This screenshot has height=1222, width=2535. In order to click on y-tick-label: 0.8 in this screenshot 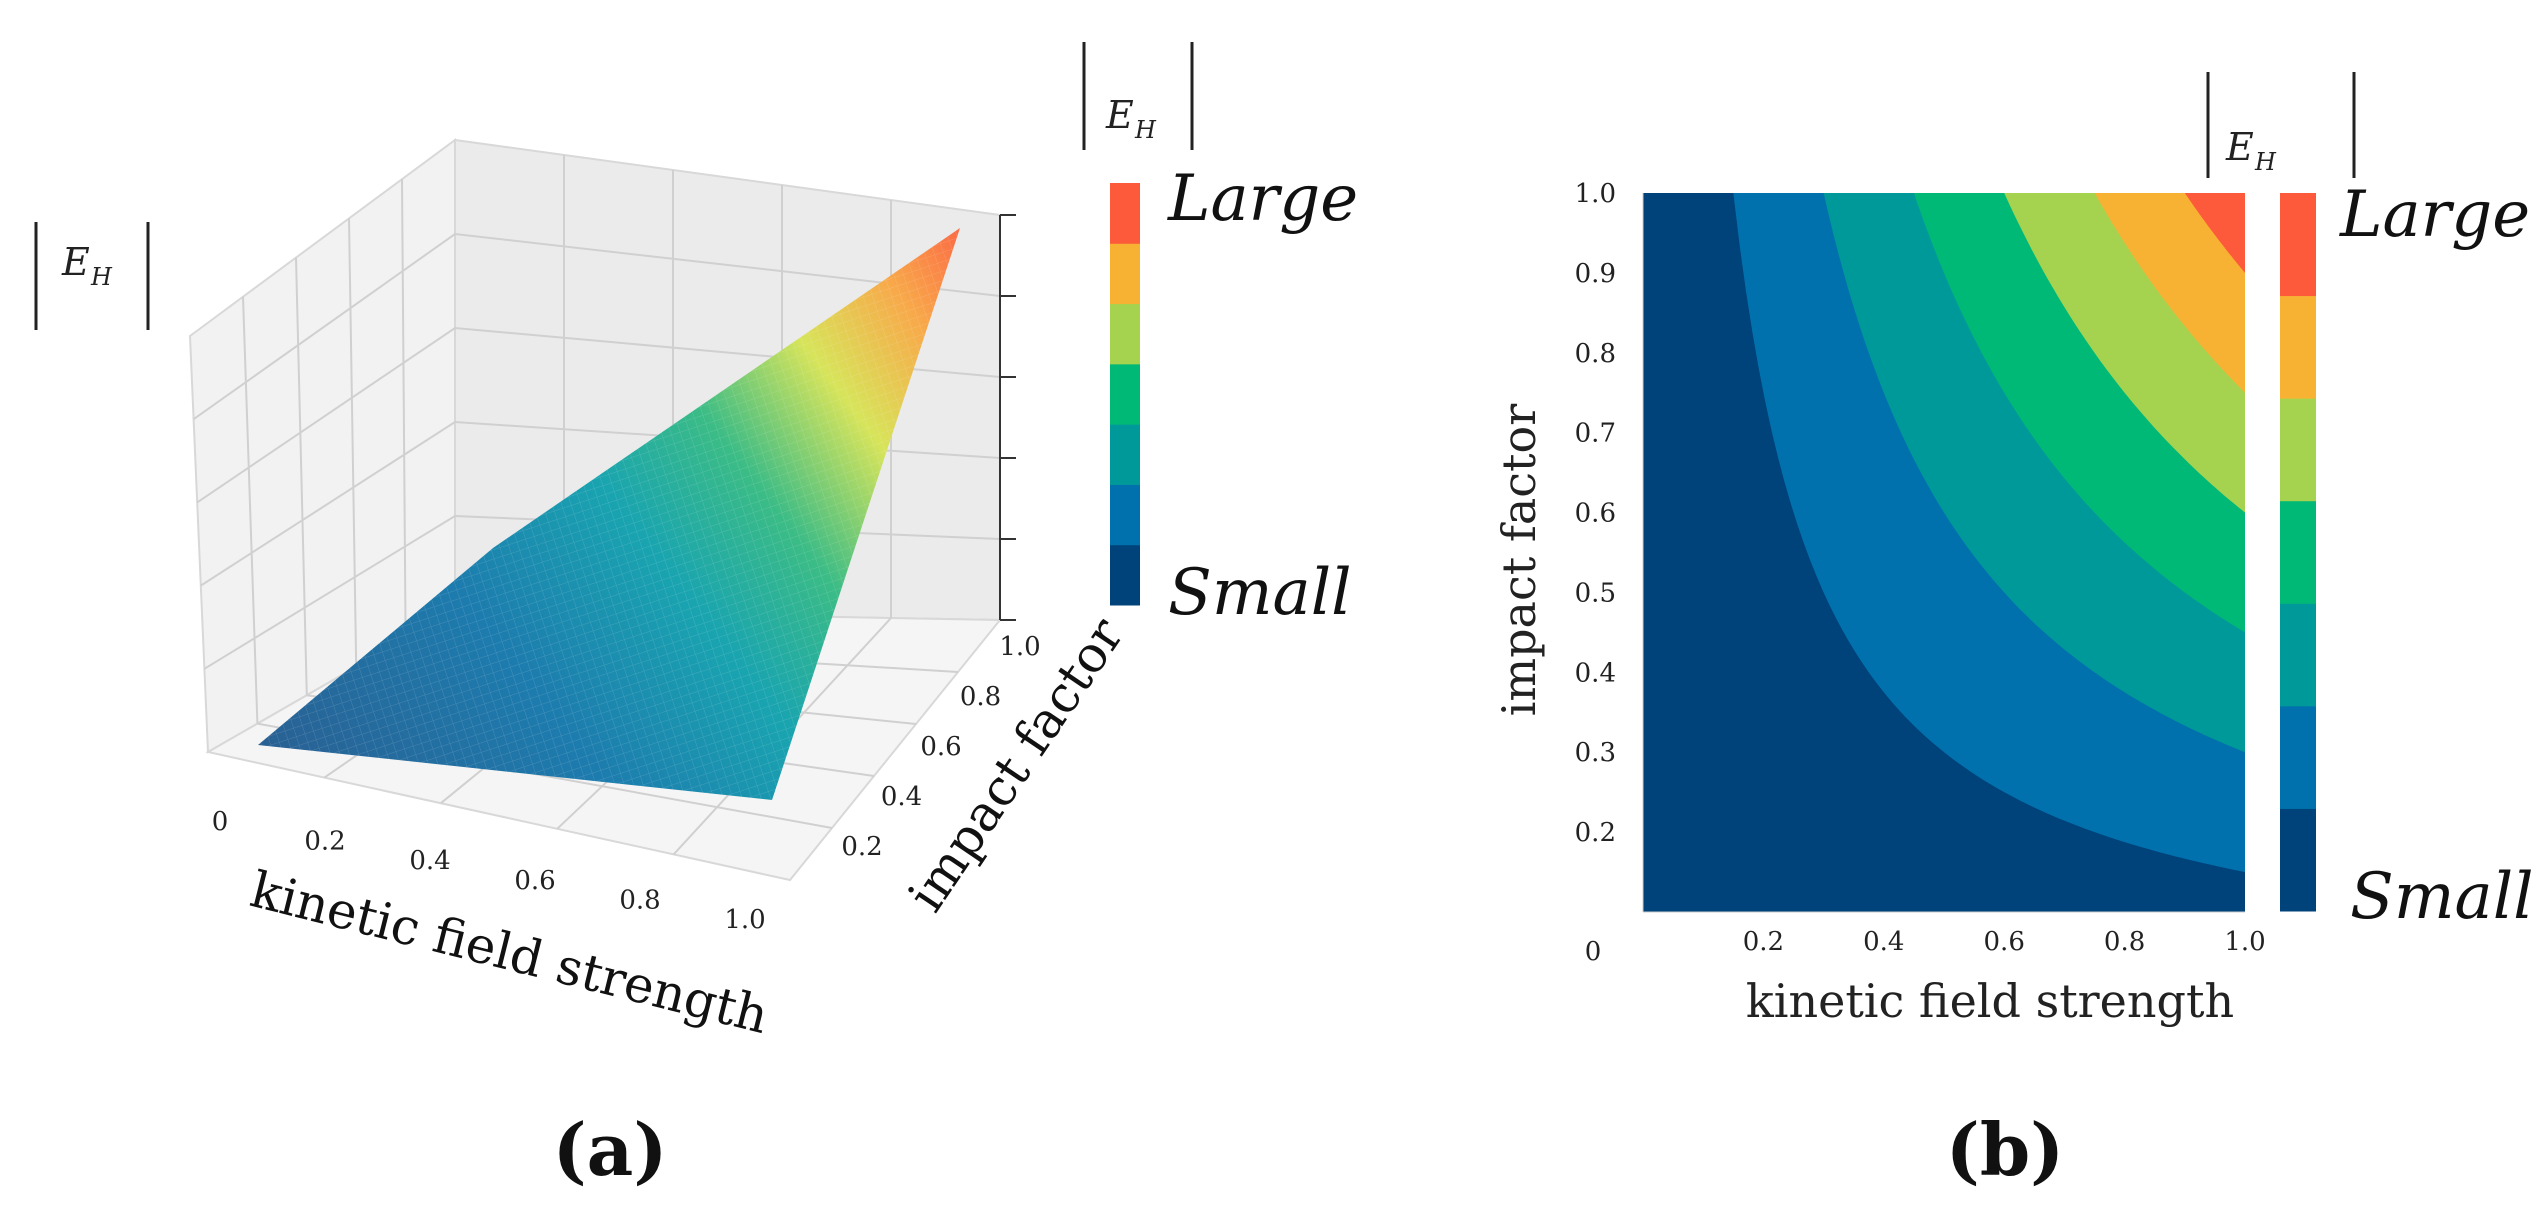, I will do `click(980, 697)`.